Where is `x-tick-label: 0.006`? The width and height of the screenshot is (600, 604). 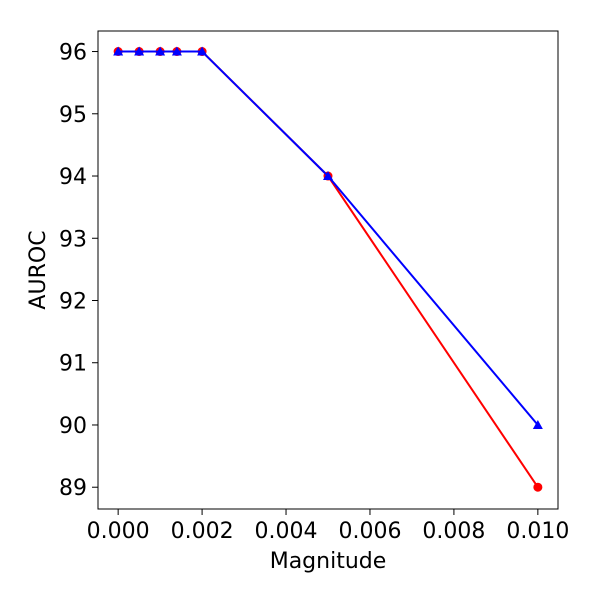
x-tick-label: 0.006 is located at coordinates (369, 531).